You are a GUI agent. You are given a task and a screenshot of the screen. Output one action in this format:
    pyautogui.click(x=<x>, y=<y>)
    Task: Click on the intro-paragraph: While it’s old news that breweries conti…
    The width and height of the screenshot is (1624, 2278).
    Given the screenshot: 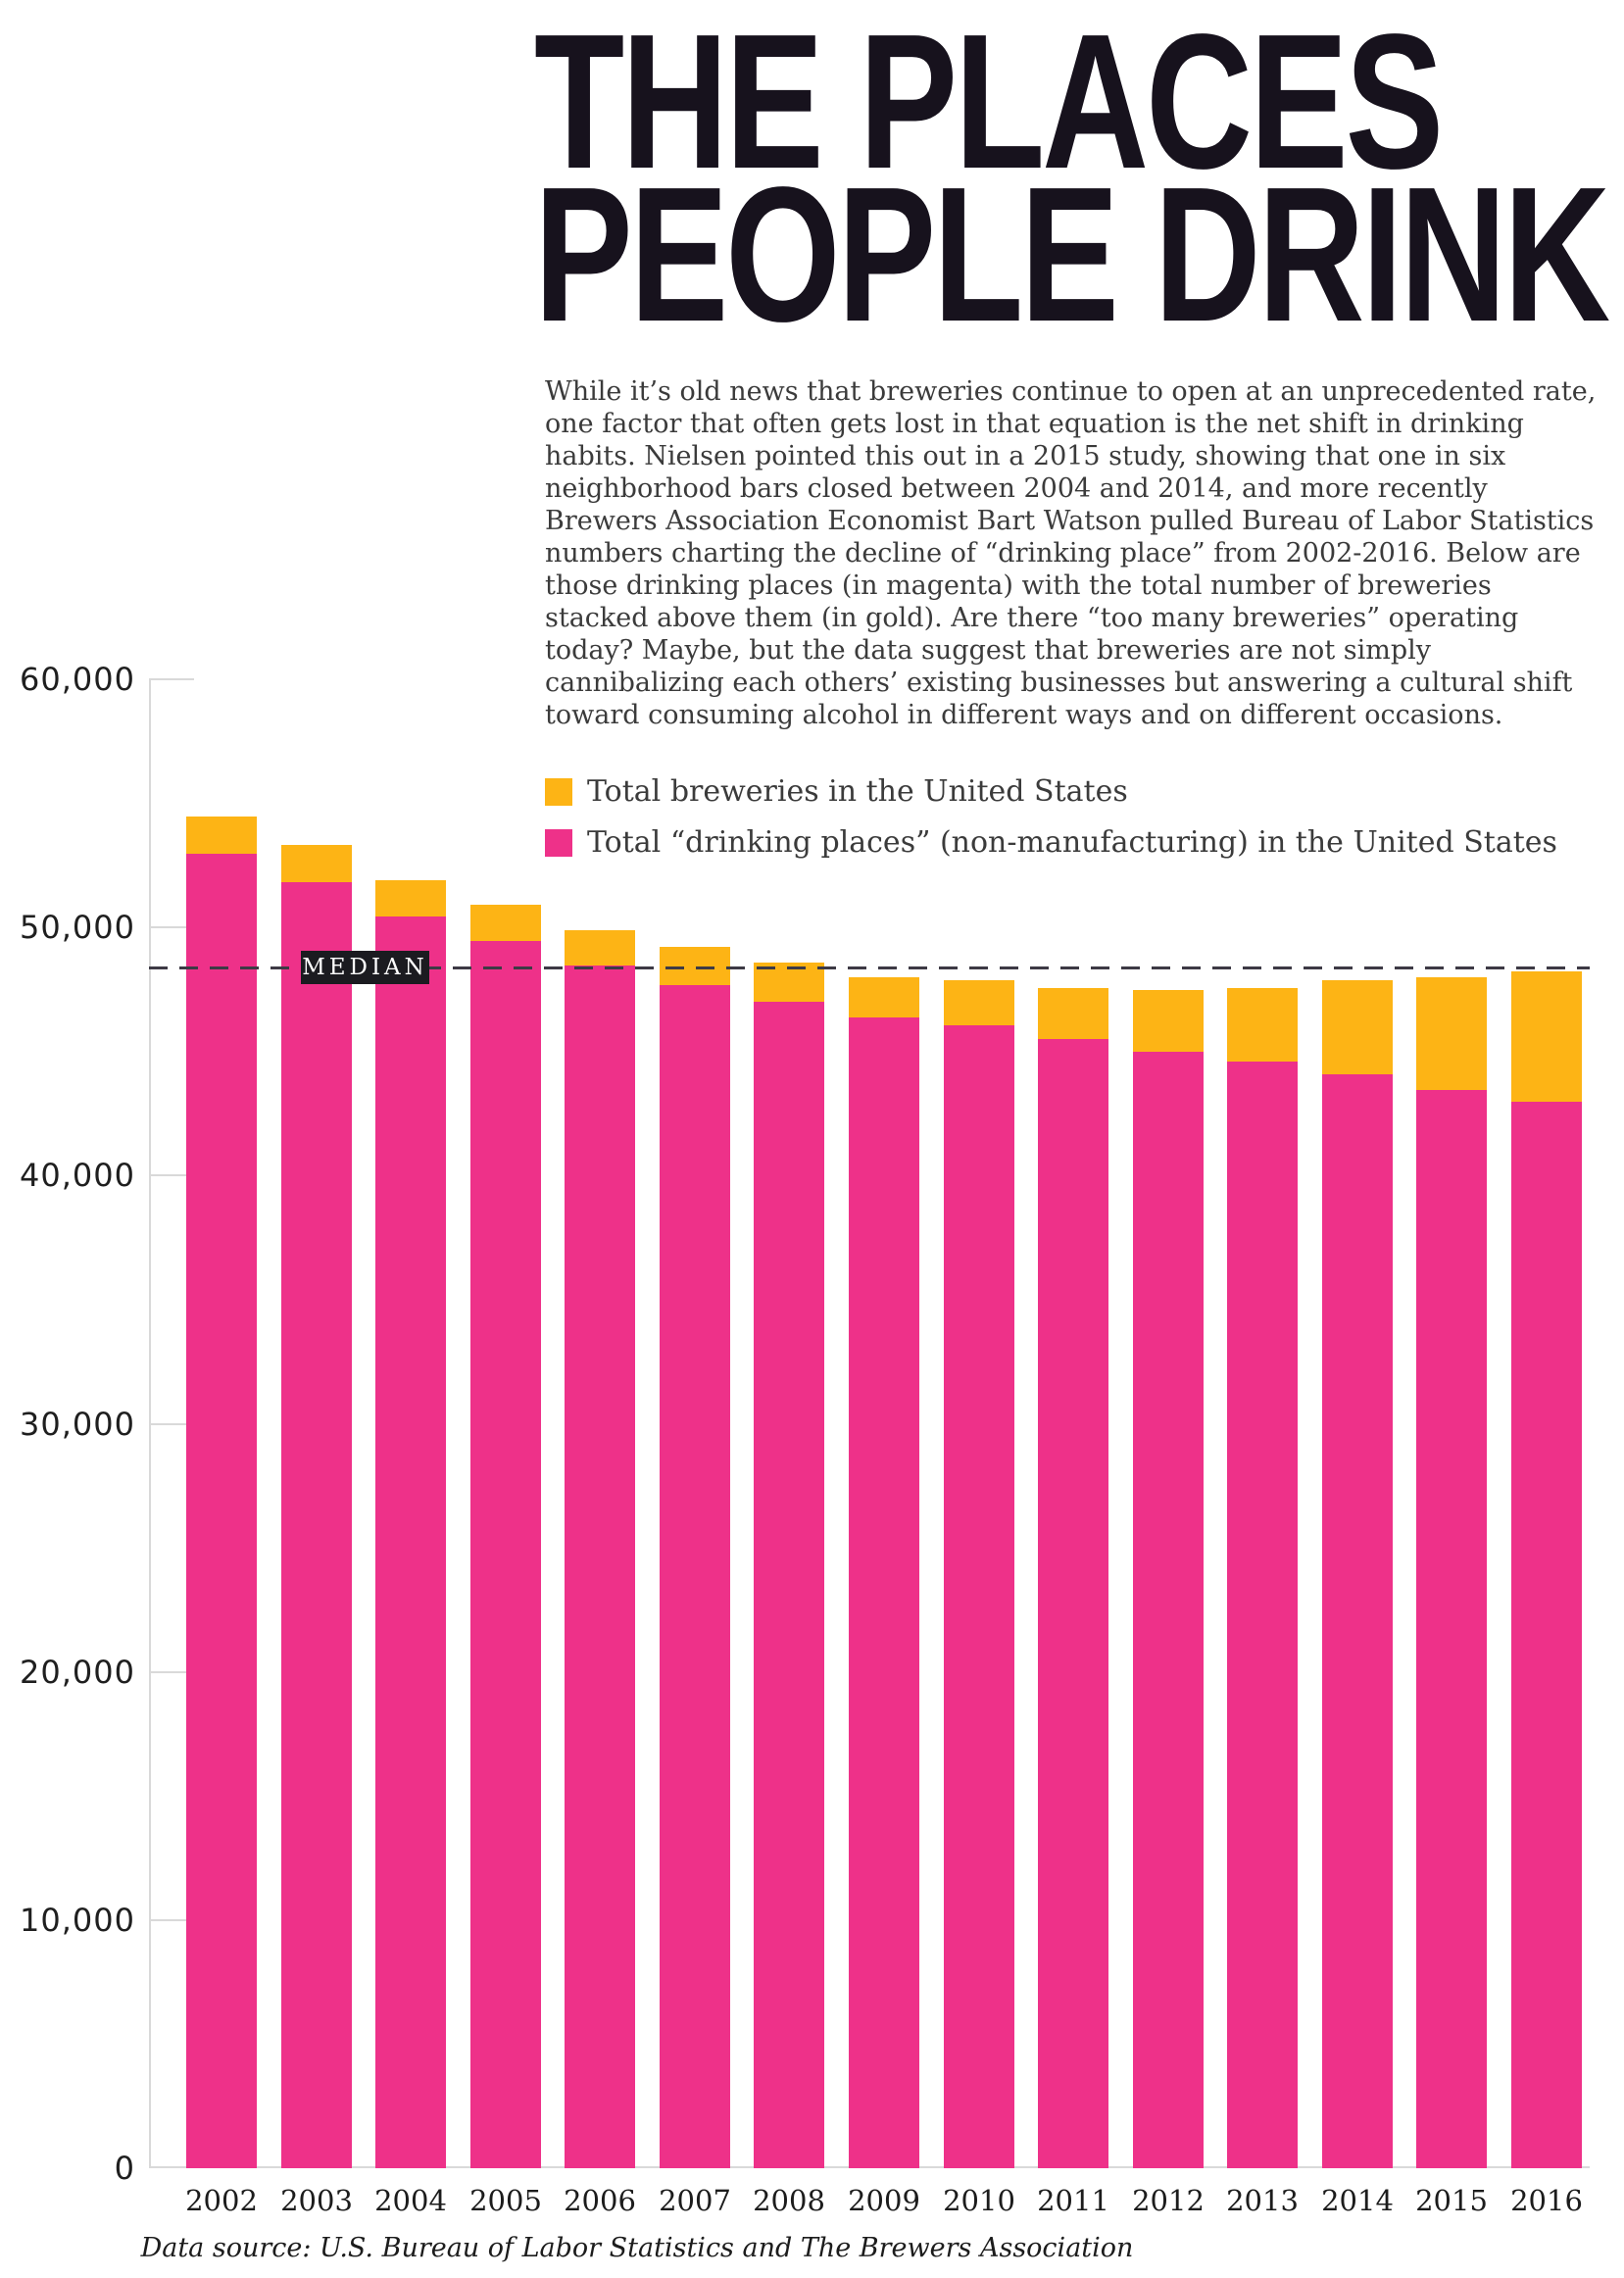 What is the action you would take?
    pyautogui.click(x=1071, y=553)
    